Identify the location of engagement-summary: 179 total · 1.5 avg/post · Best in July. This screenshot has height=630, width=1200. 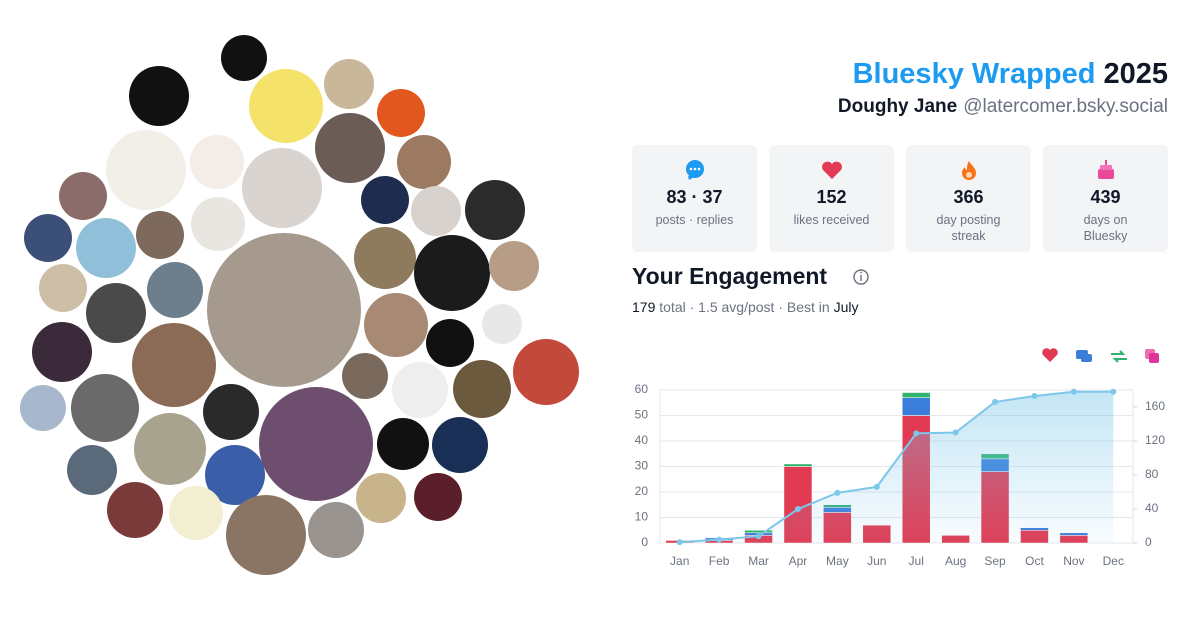
(745, 307).